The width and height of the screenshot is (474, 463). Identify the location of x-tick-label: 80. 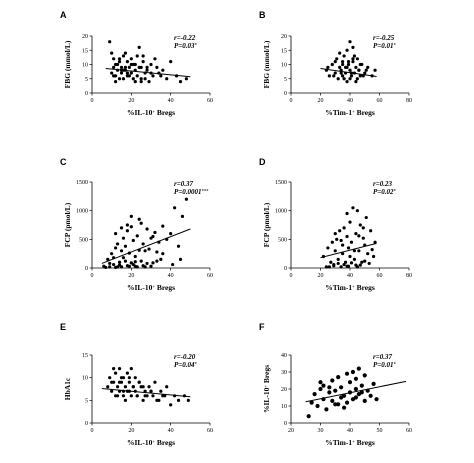
(409, 101).